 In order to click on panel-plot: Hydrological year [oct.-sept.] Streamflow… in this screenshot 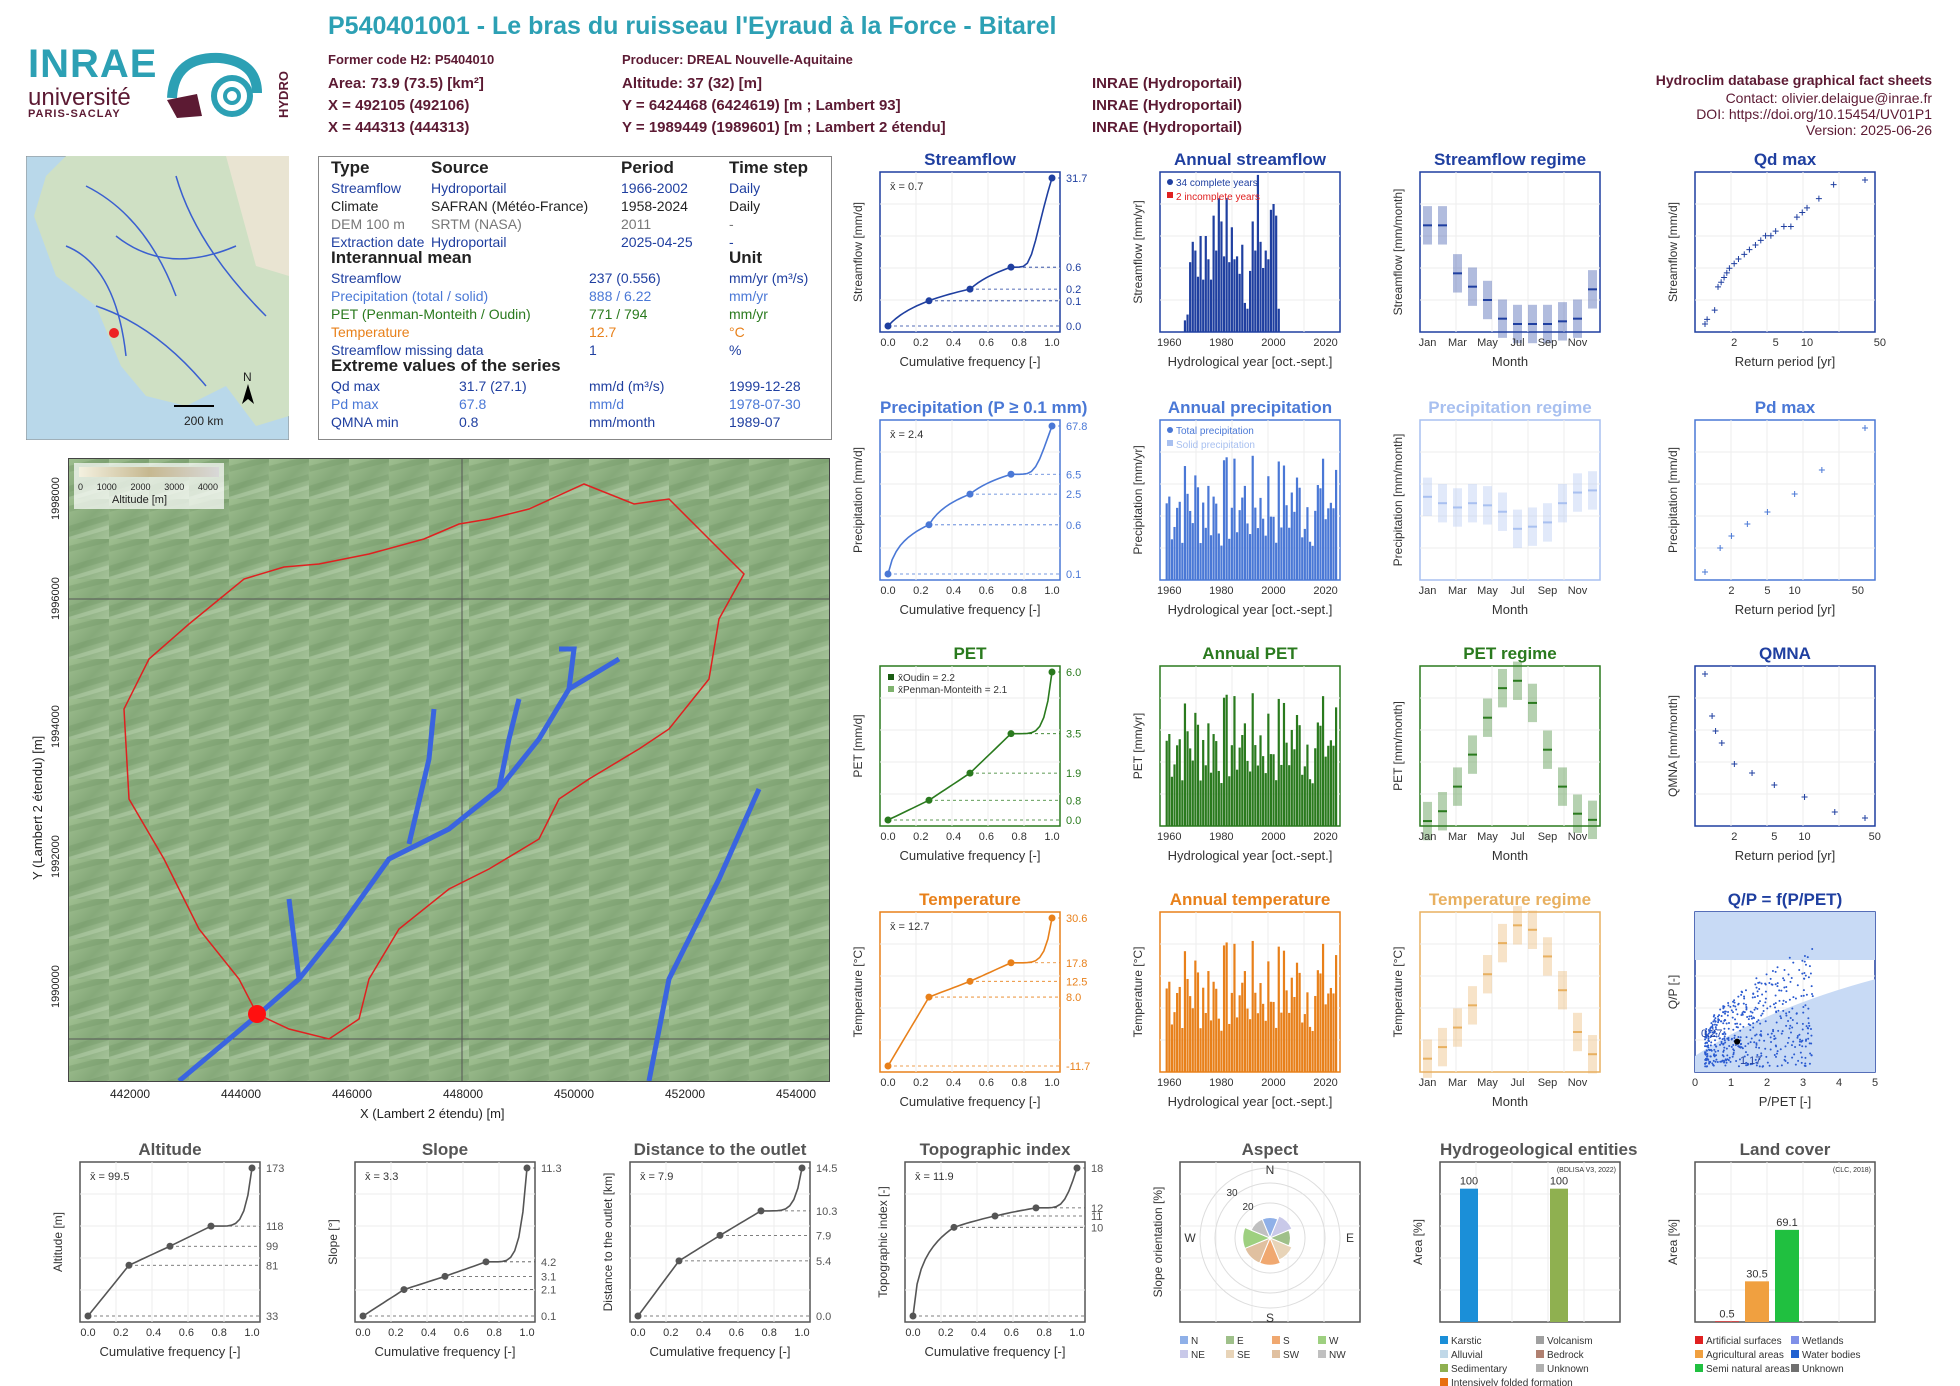, I will do `click(1236, 270)`.